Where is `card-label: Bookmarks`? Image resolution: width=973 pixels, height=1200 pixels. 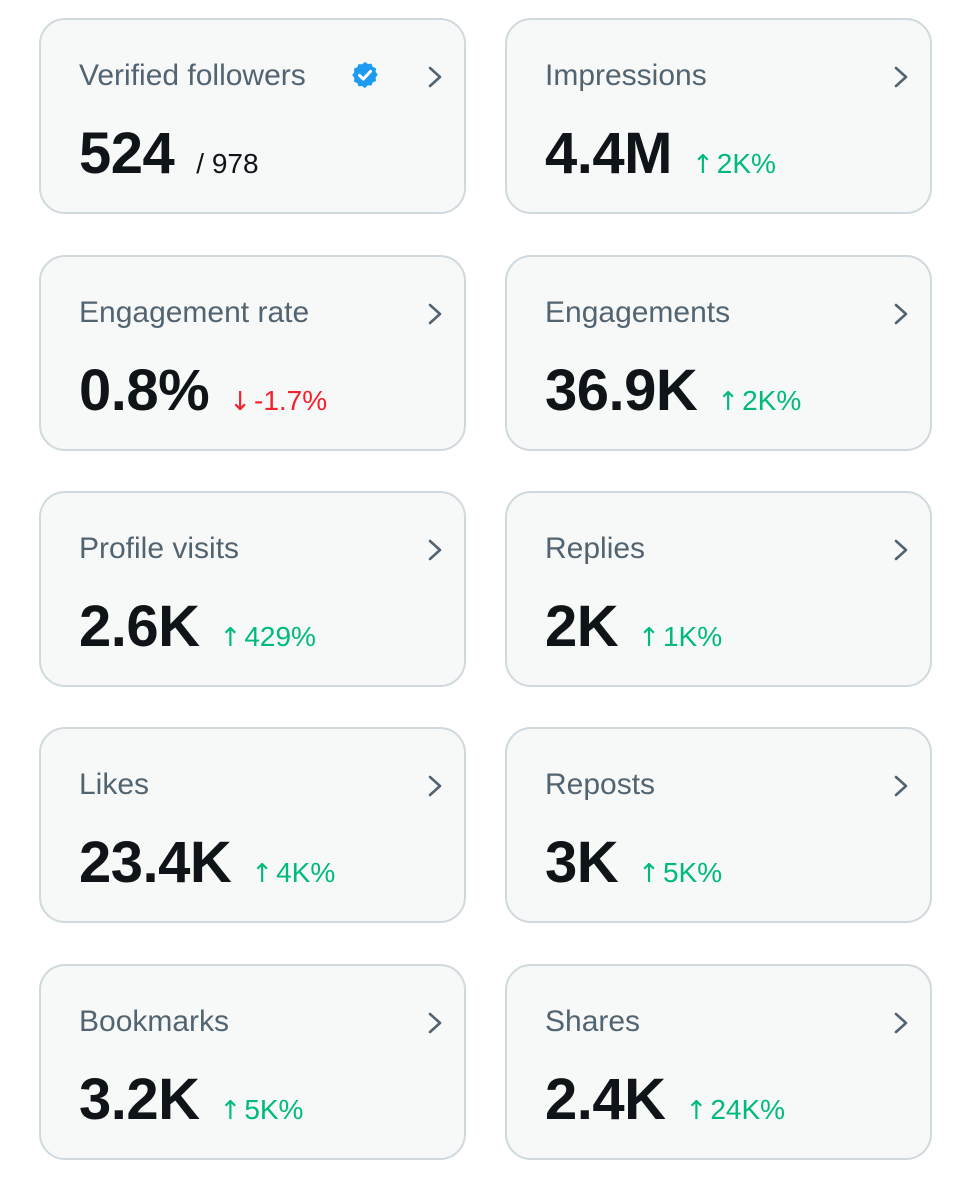
card-label: Bookmarks is located at coordinates (154, 1021).